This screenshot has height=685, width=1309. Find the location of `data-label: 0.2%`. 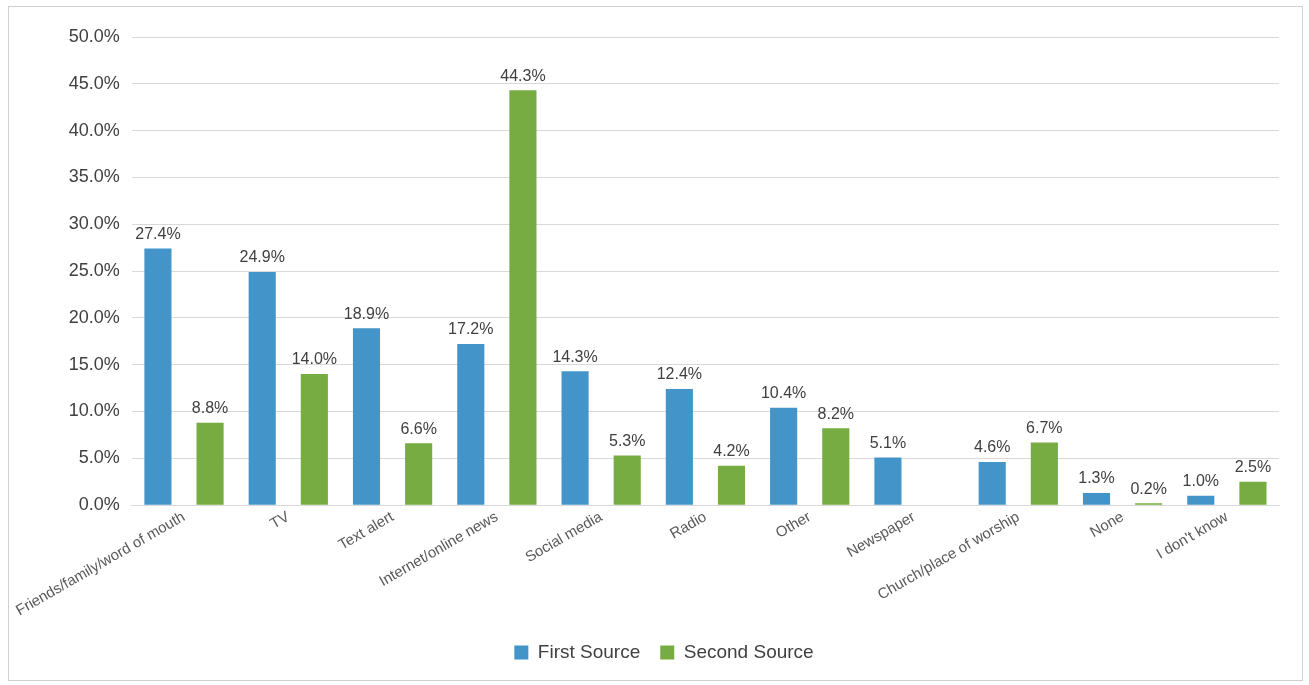

data-label: 0.2% is located at coordinates (1148, 488).